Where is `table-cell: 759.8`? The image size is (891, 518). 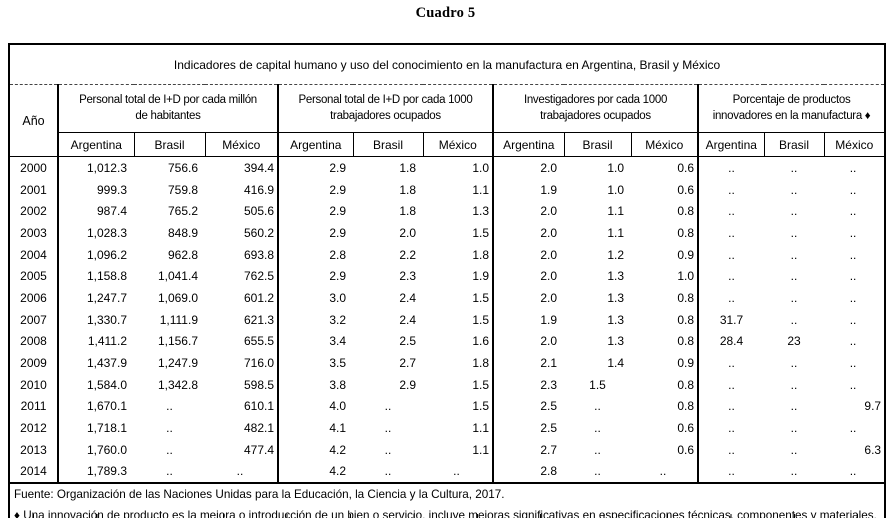 table-cell: 759.8 is located at coordinates (182, 189).